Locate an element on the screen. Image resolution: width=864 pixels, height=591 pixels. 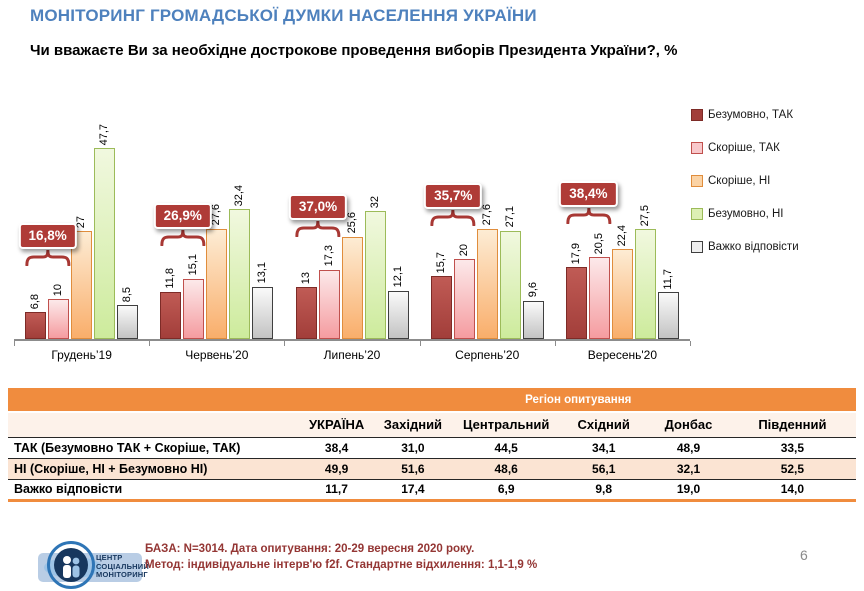
bar-slot: 8,5 is located at coordinates (128, 312).